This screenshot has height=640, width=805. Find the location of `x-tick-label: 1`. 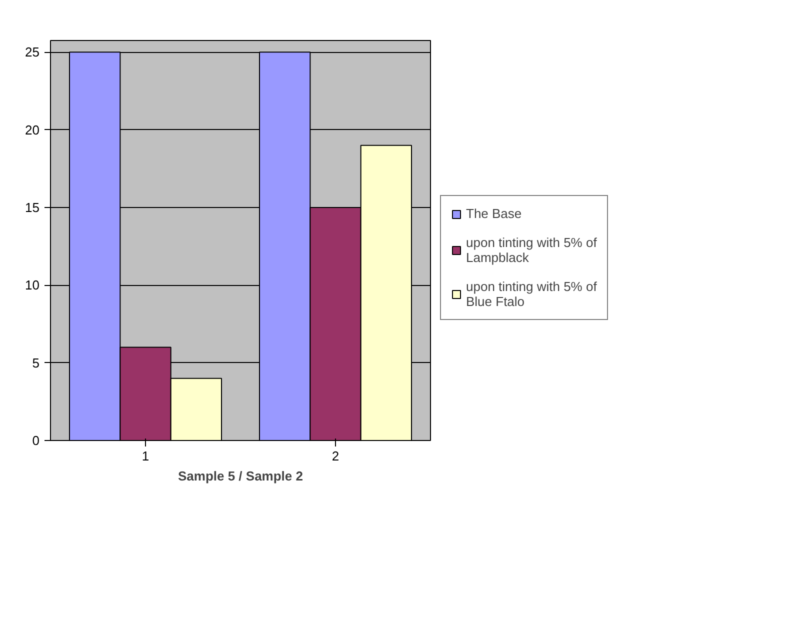

x-tick-label: 1 is located at coordinates (146, 456).